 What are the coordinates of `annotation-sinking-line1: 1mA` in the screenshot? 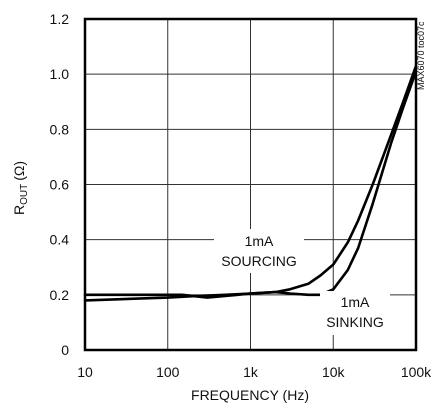 It's located at (355, 302).